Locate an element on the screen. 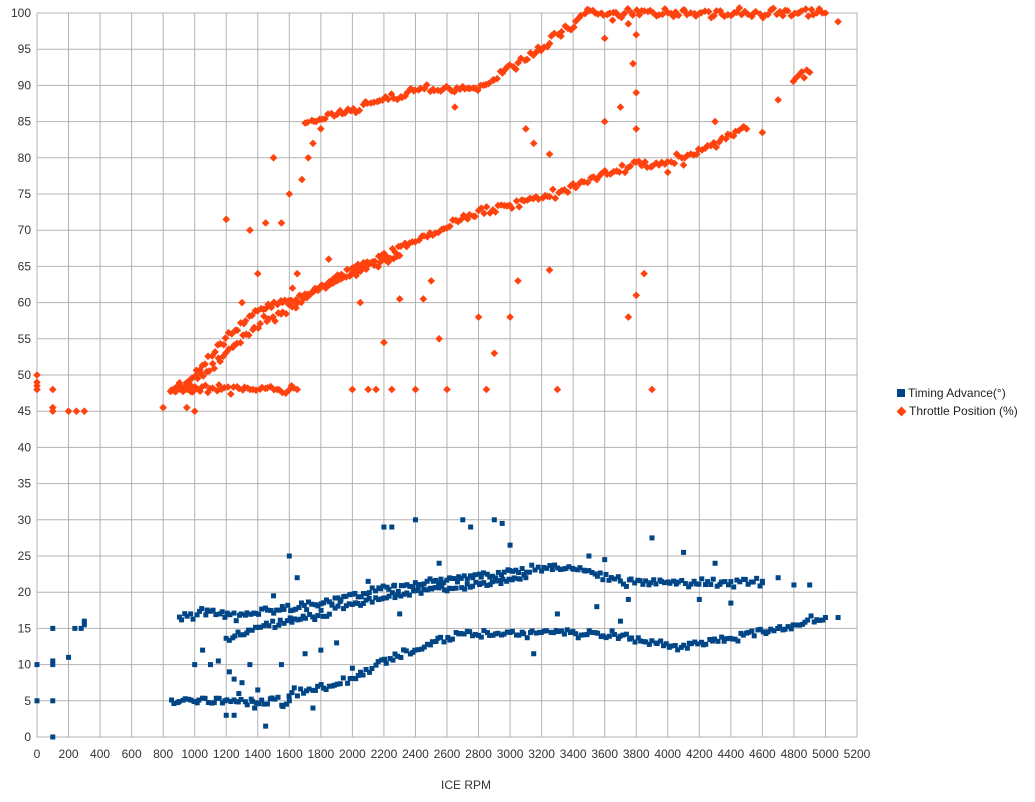  x-tick-label: 5200 is located at coordinates (857, 754).